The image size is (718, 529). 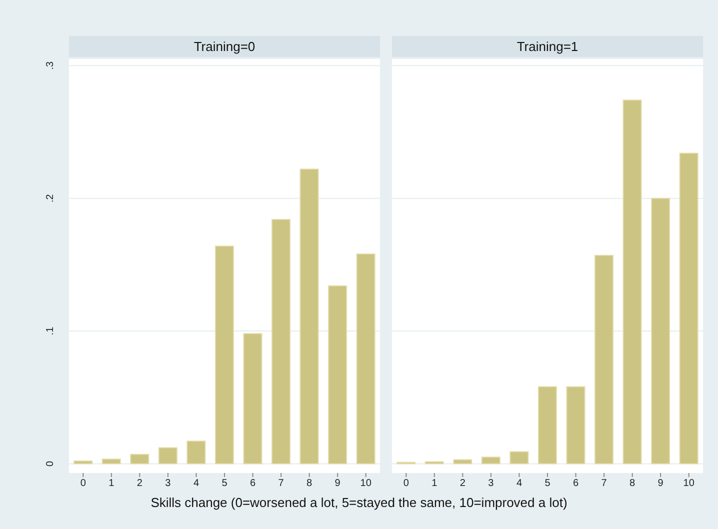 I want to click on x-axis-title: Skills change (0=worsened a lot, 5=stayed the same, 10=improved a lot), so click(x=359, y=502).